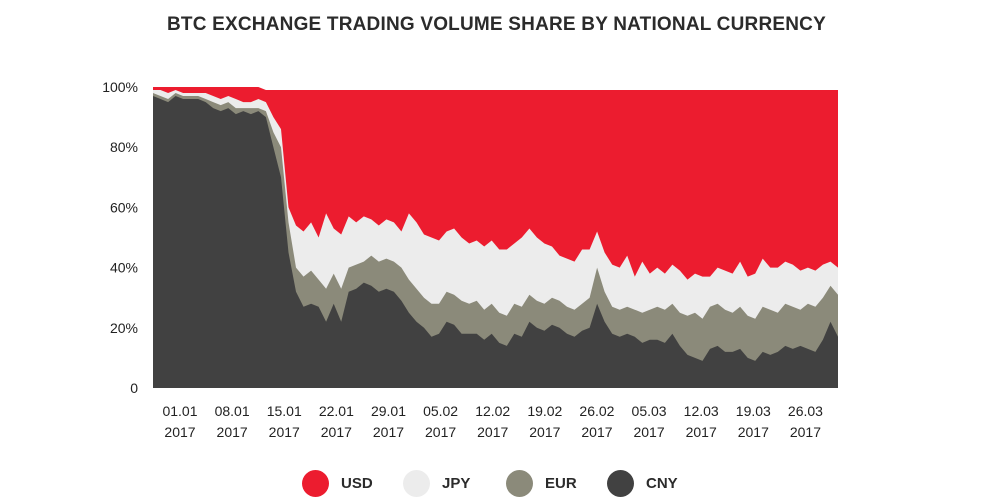  Describe the element at coordinates (456, 483) in the screenshot. I see `legend-label-jpy: JPY` at that location.